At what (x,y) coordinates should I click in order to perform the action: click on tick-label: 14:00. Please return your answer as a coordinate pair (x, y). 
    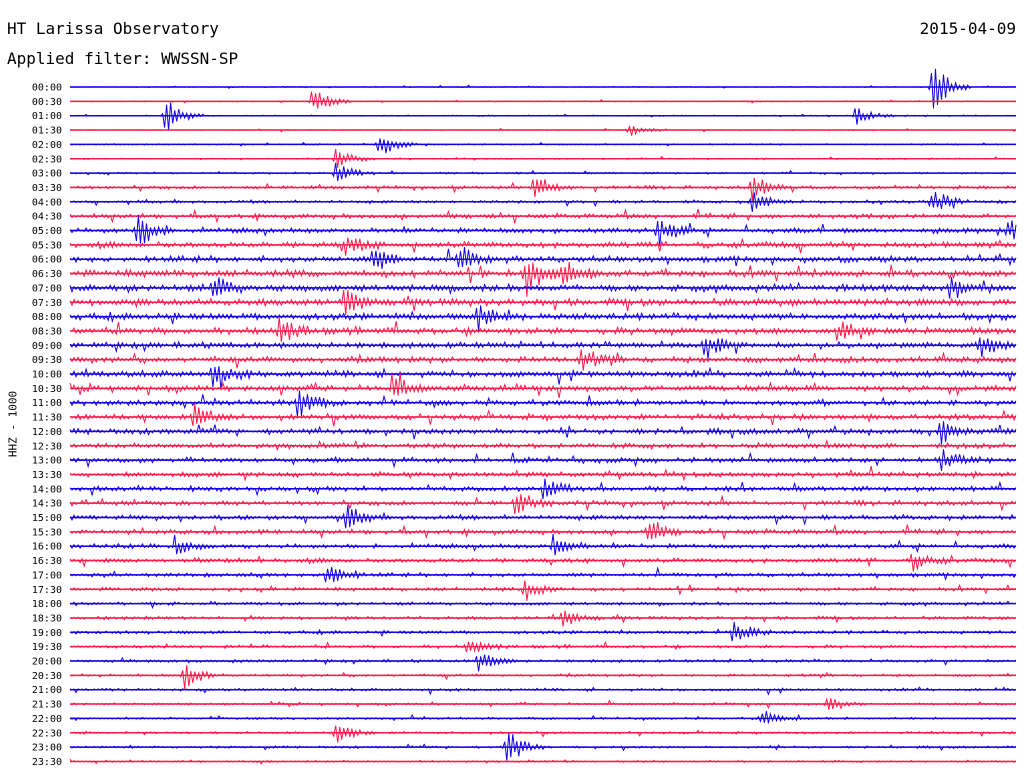
    Looking at the image, I should click on (47, 489).